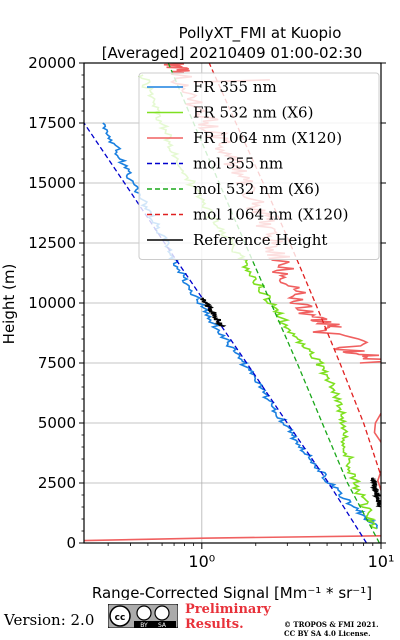  I want to click on x-tick-label-0: 10⁰, so click(201, 561).